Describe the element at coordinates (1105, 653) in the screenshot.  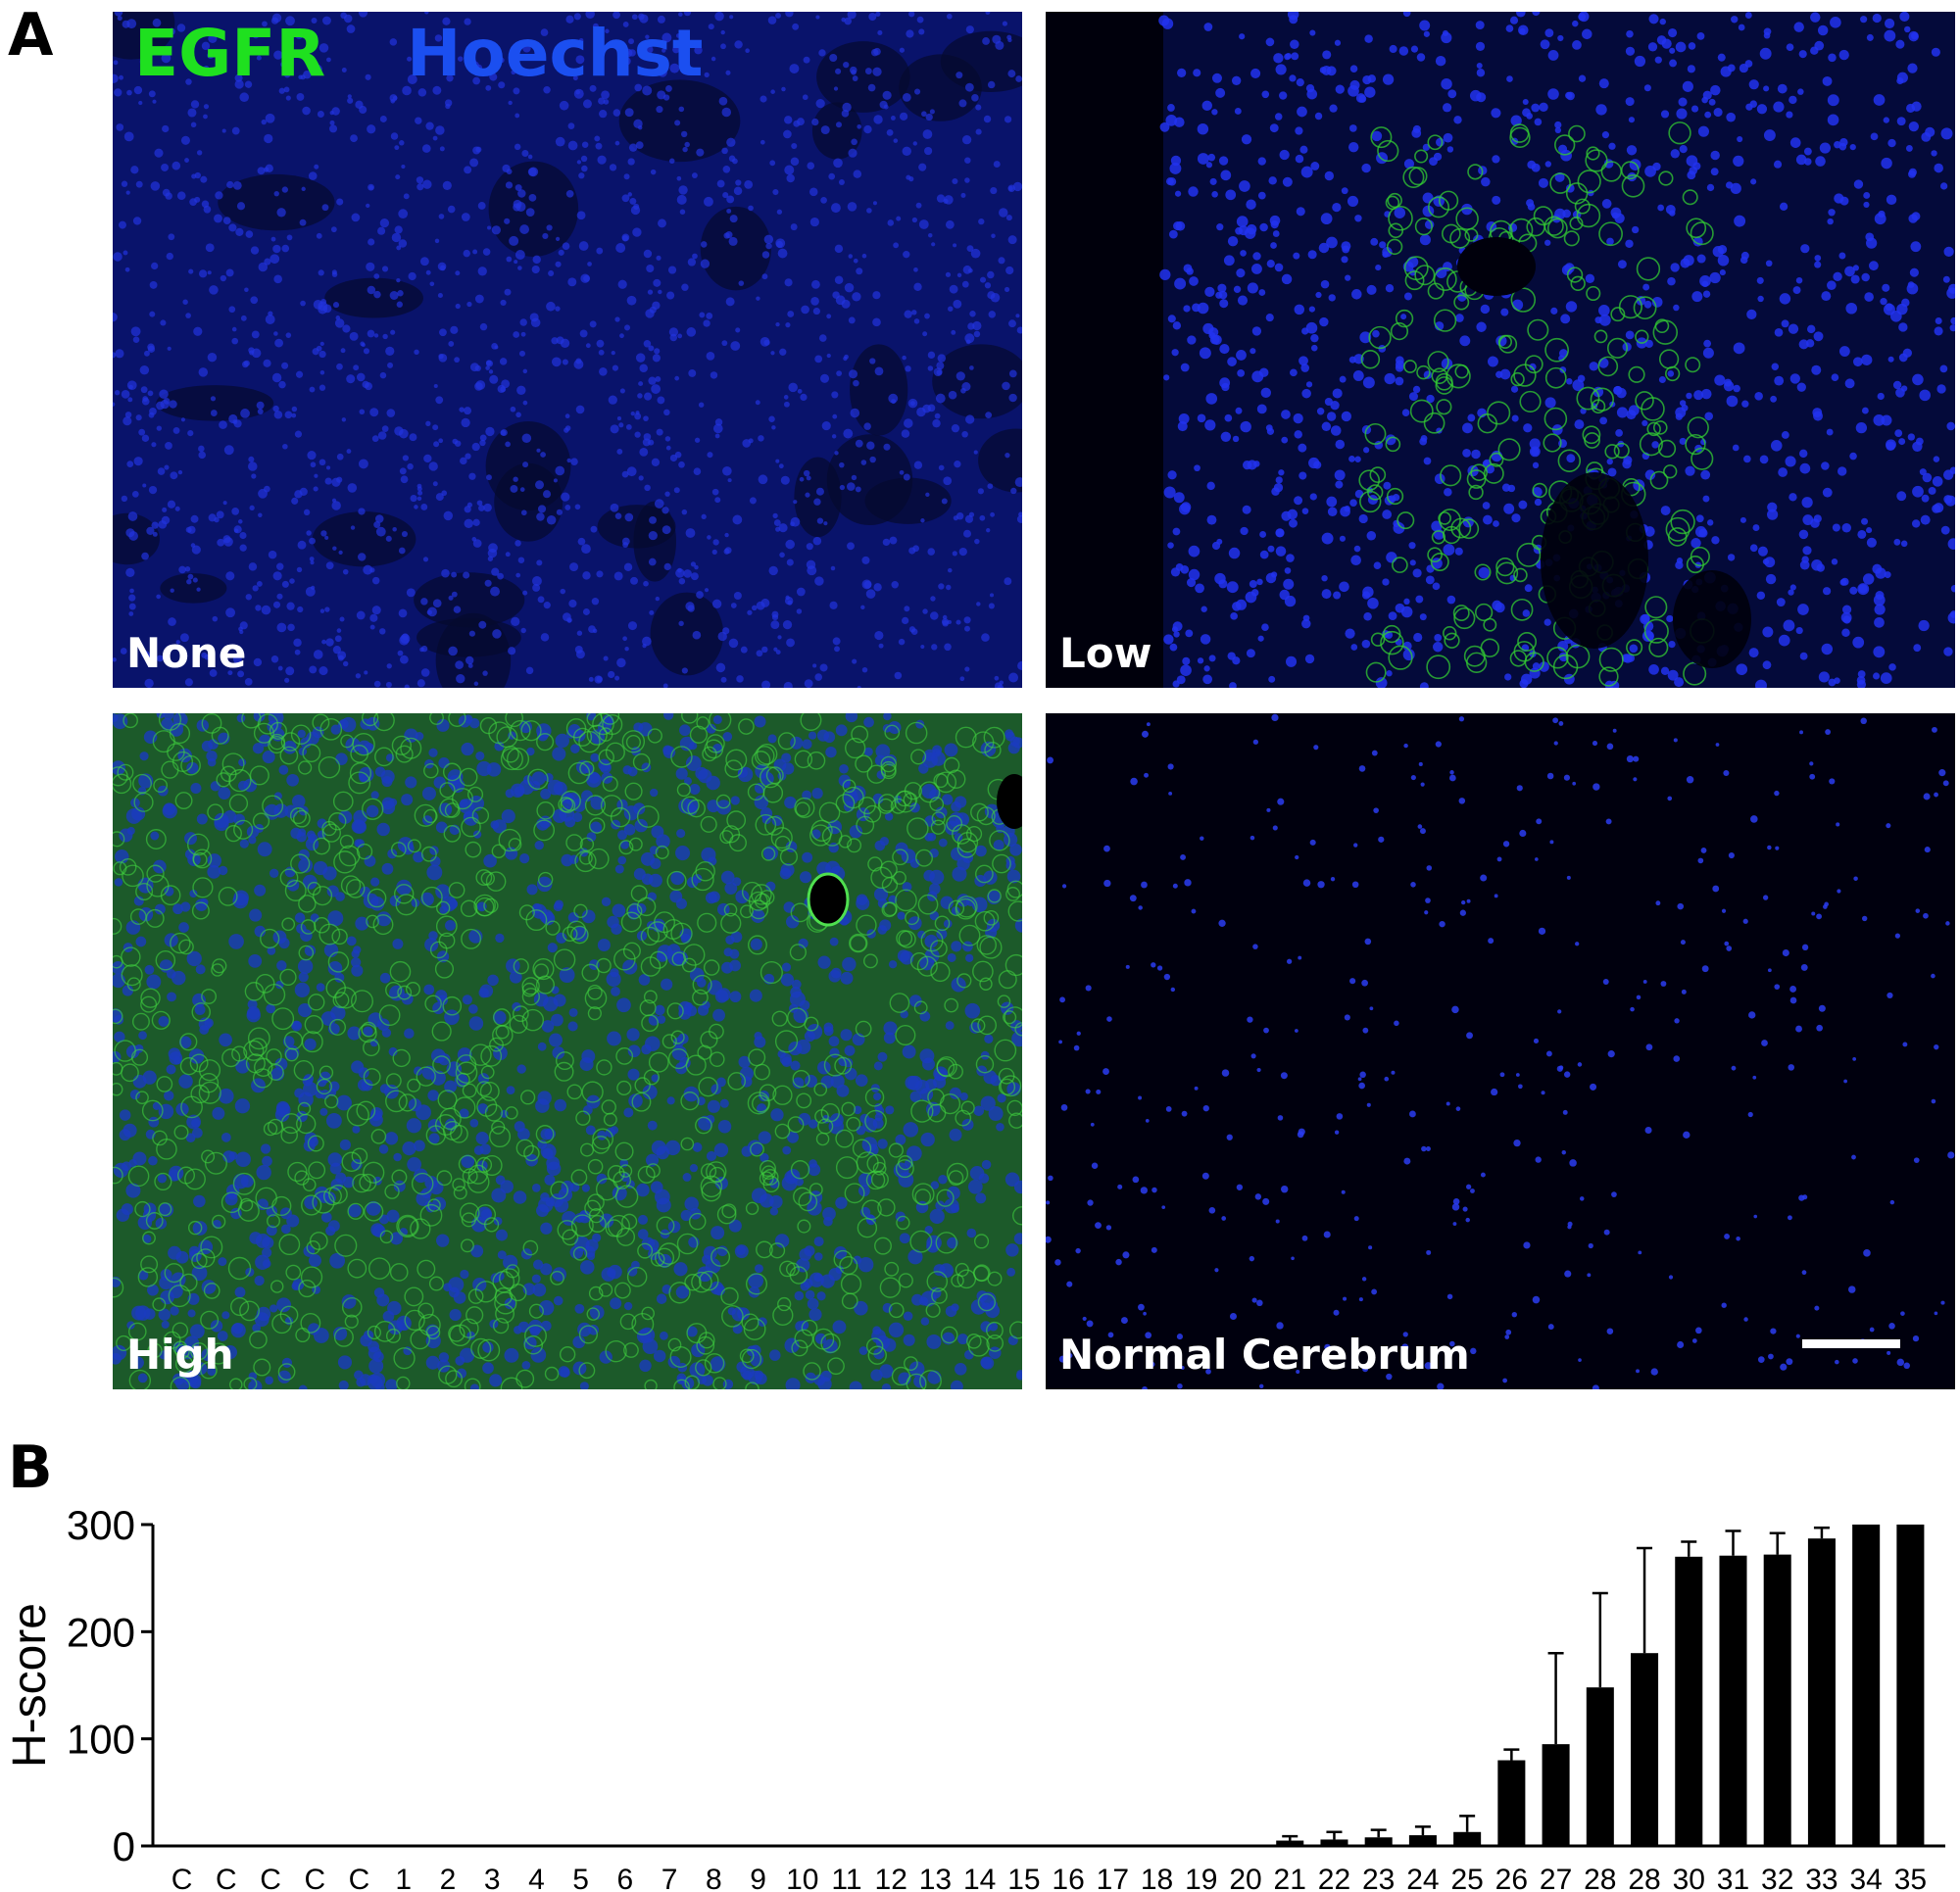
I see `micrograph-low-label: Low` at that location.